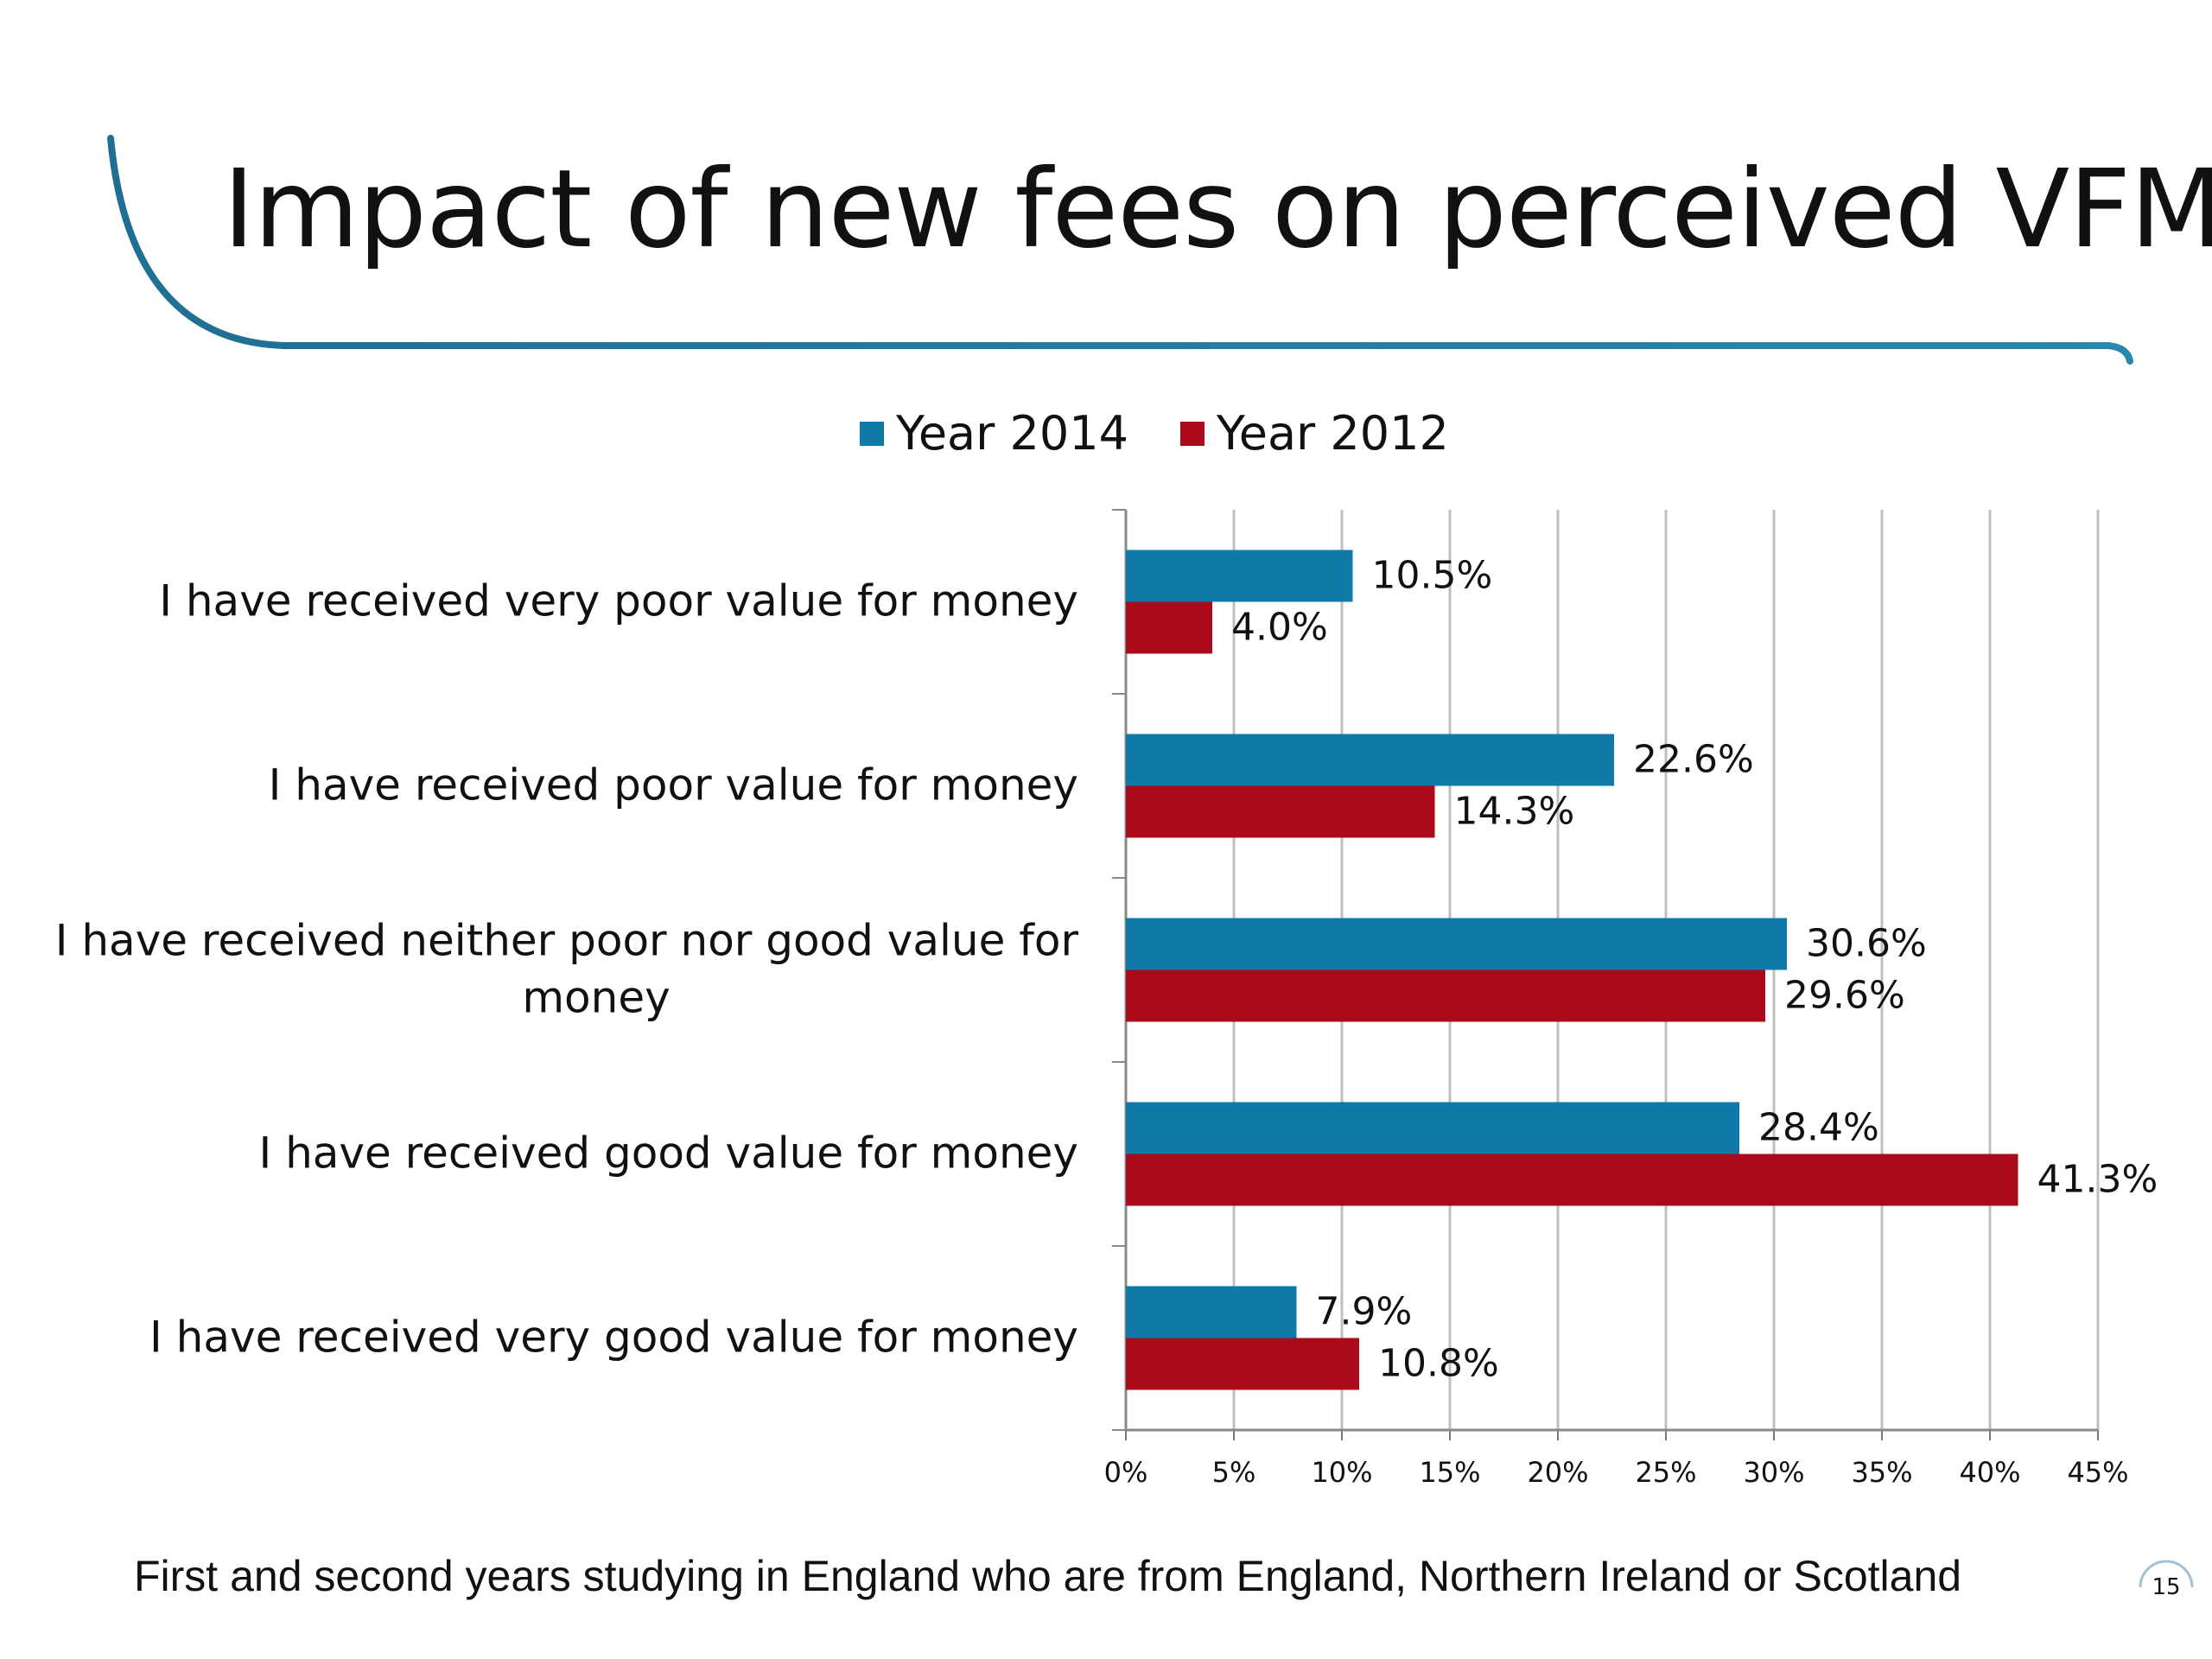  What do you see at coordinates (1819, 1128) in the screenshot?
I see `data-label: 28.4%` at bounding box center [1819, 1128].